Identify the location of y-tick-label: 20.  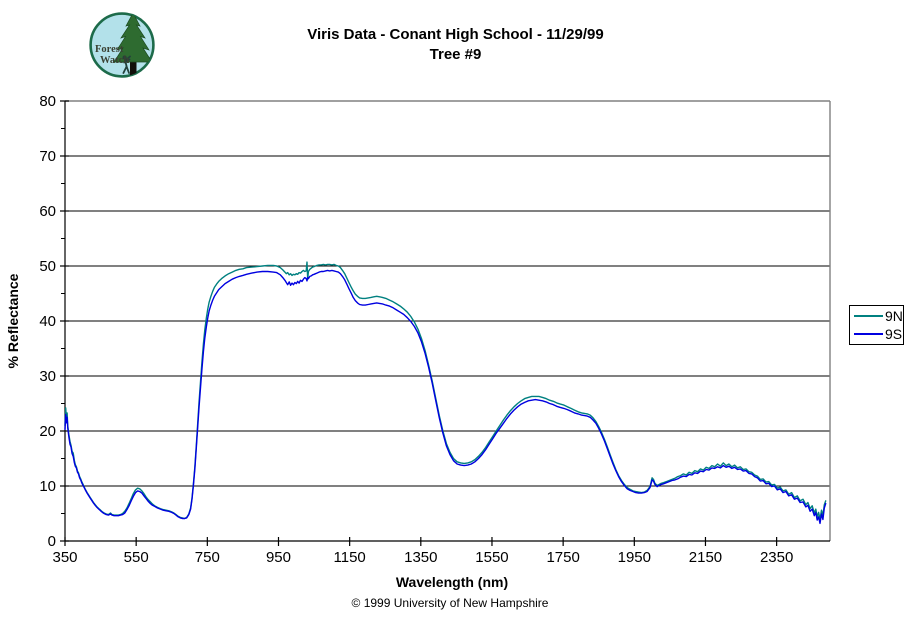
(47, 431).